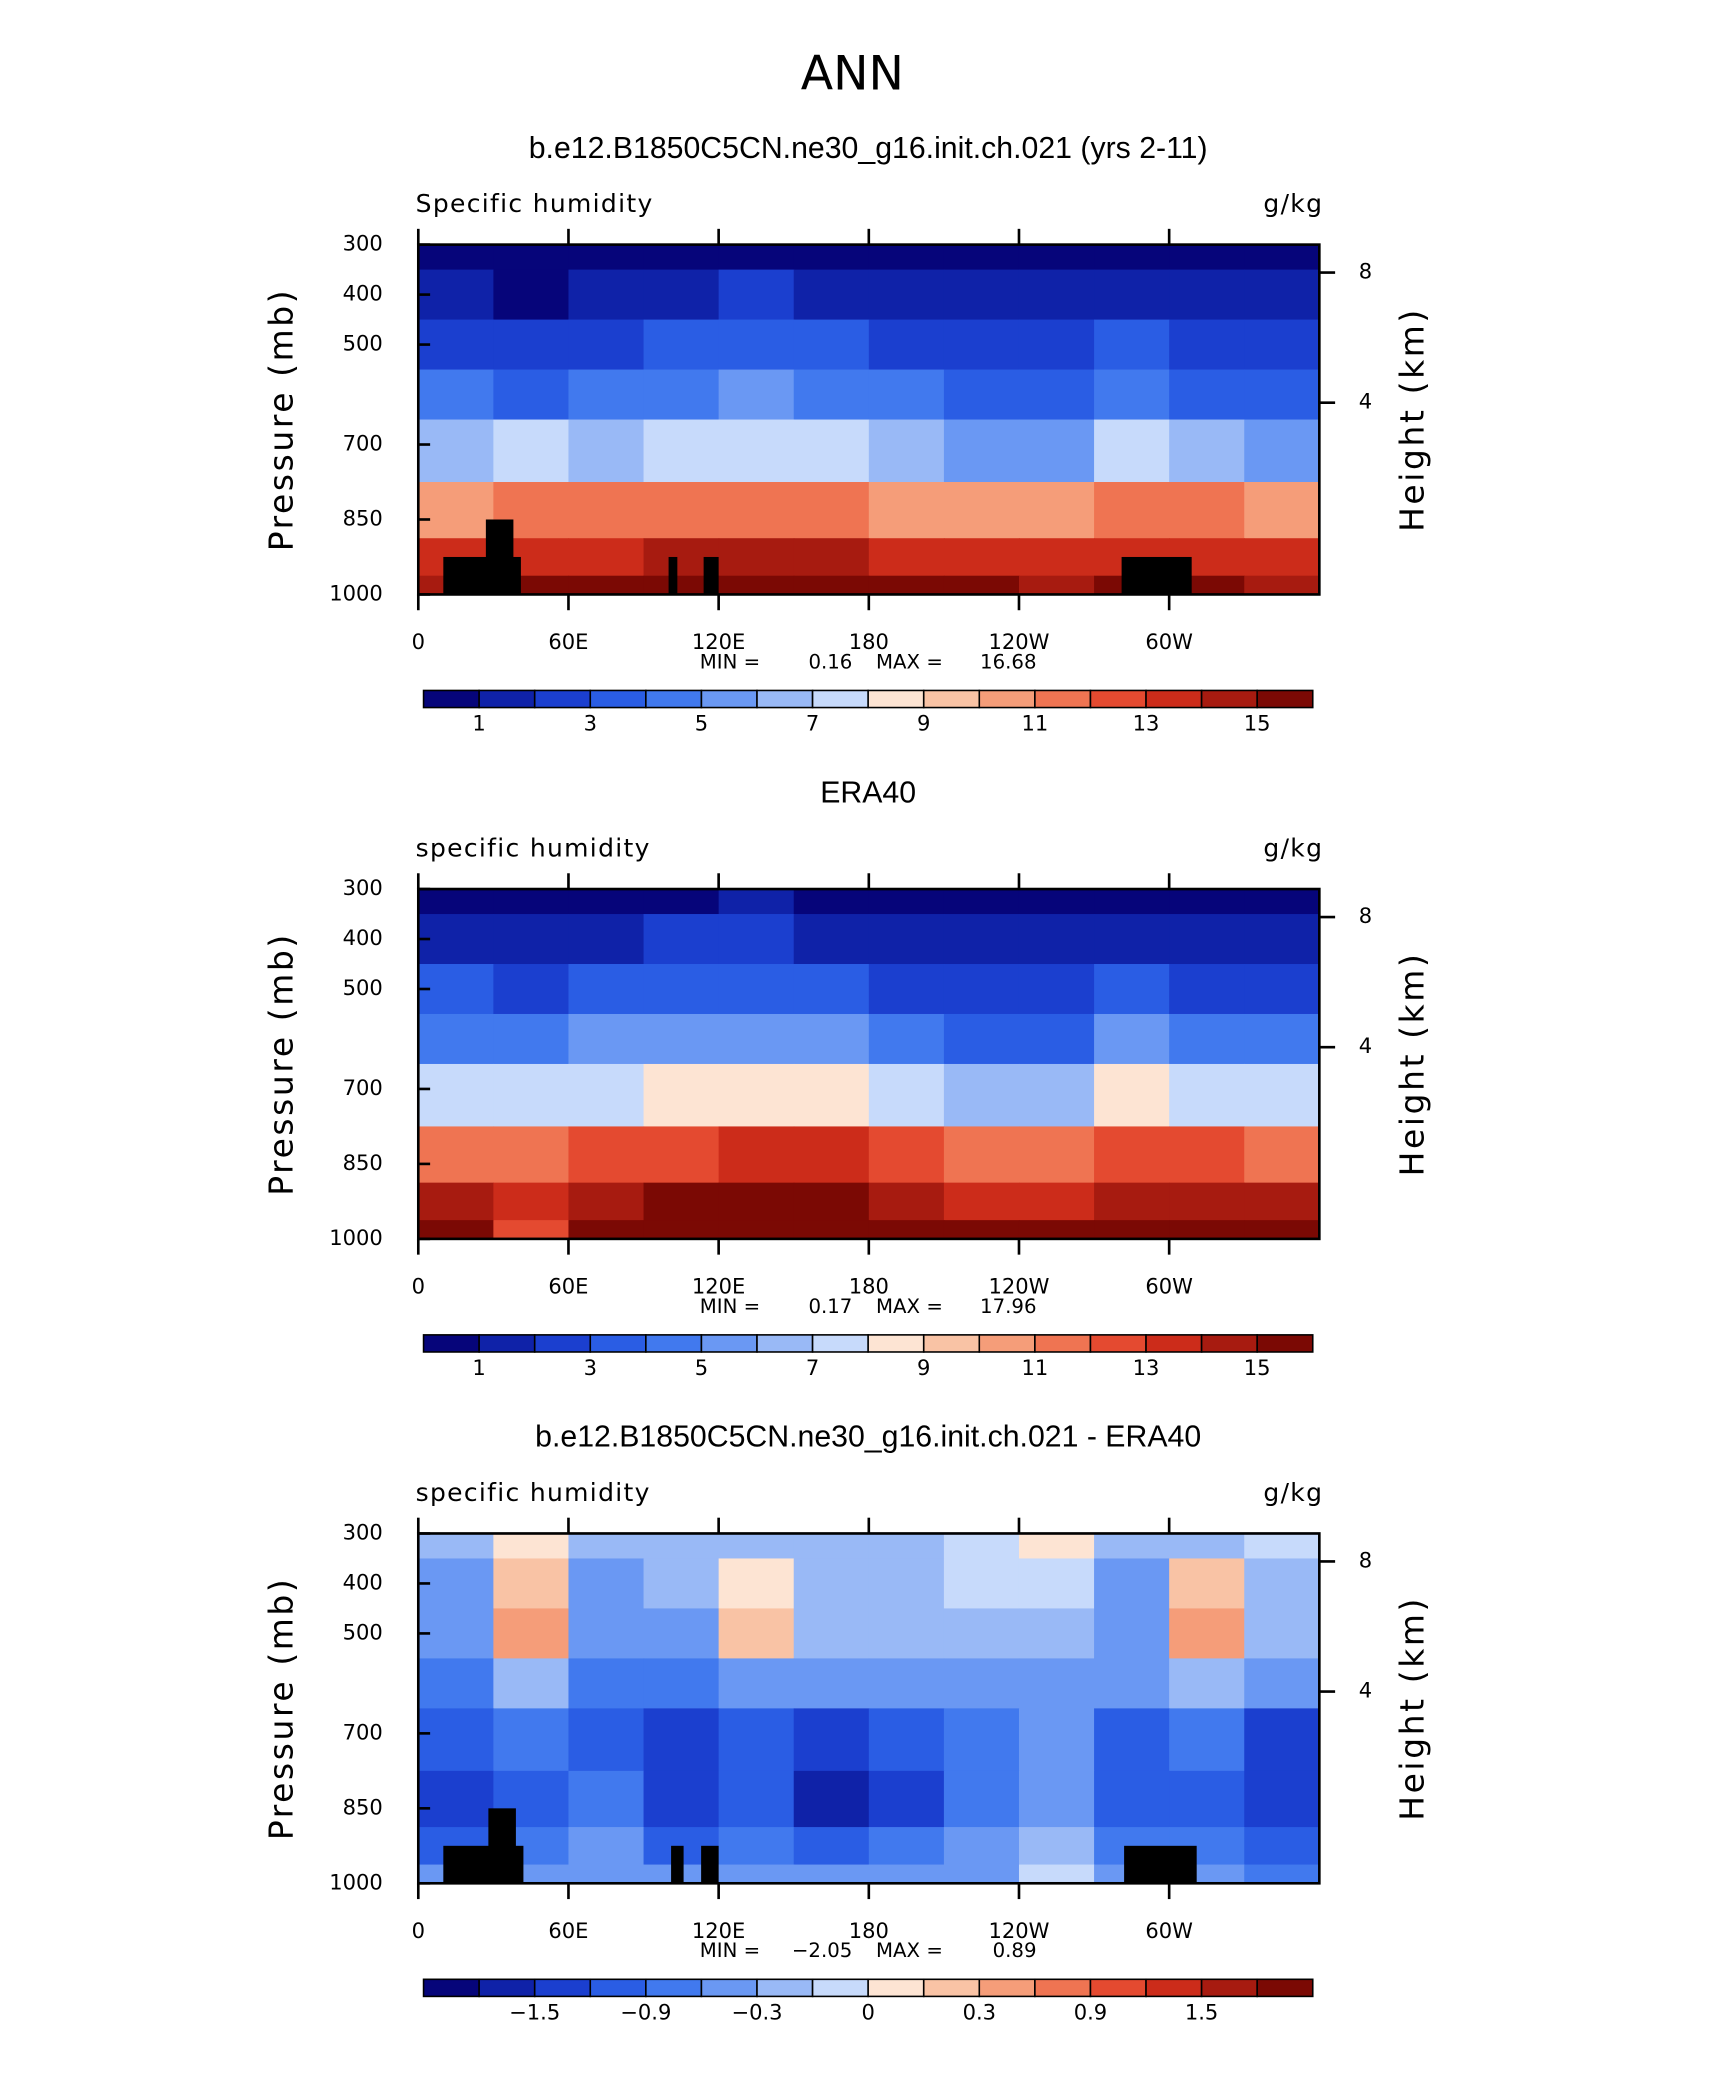 This screenshot has width=1710, height=2074. Describe the element at coordinates (418, 1930) in the screenshot. I see `x-tick-label: 0` at that location.